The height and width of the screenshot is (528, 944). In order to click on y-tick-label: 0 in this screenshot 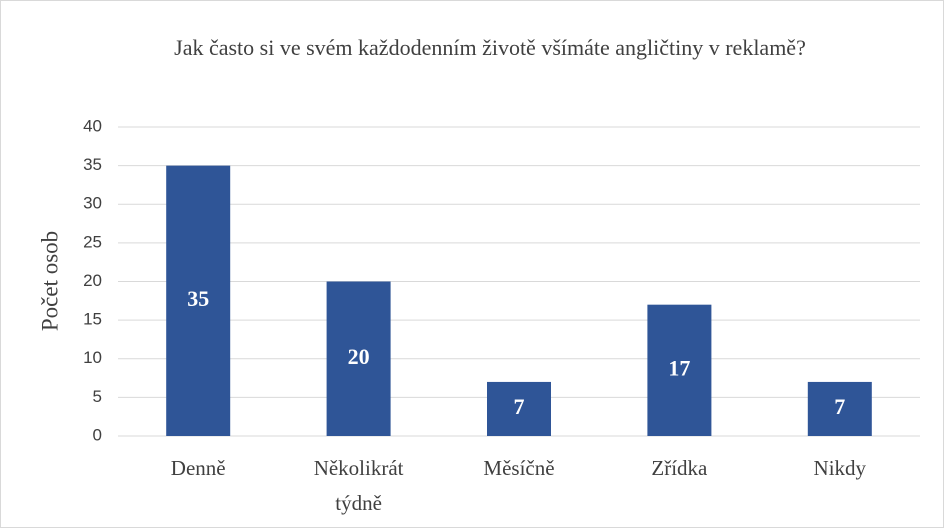, I will do `click(97, 434)`.